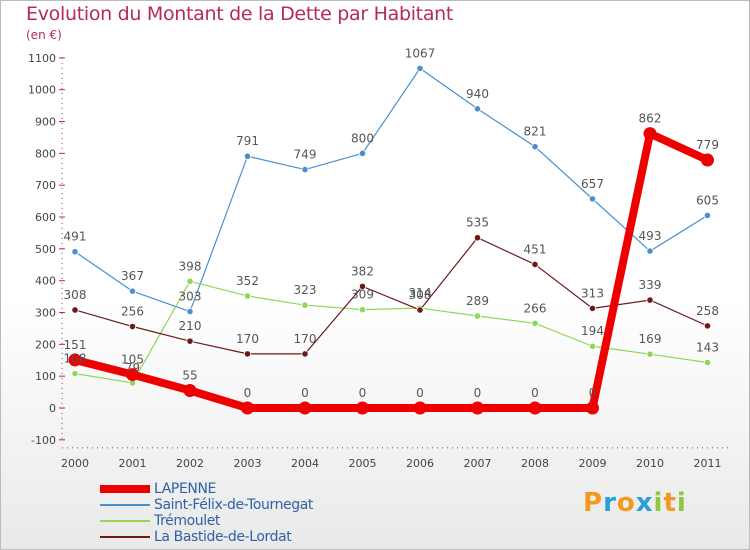  What do you see at coordinates (535, 249) in the screenshot?
I see `data-label: 451` at bounding box center [535, 249].